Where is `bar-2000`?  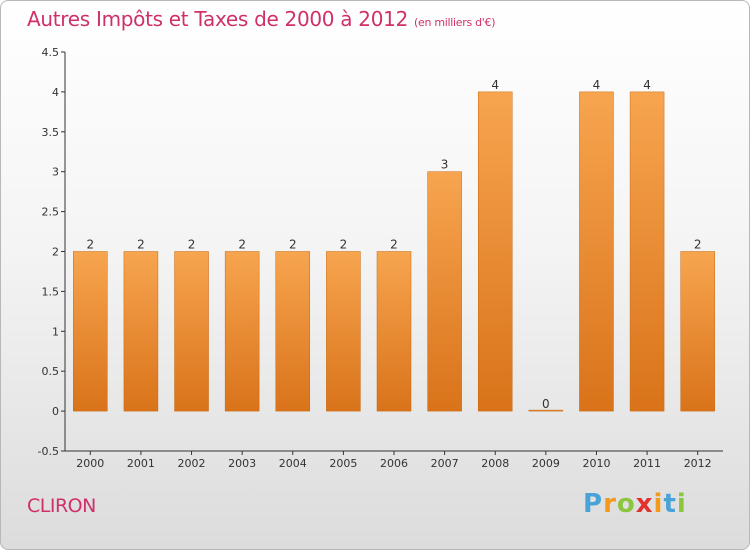
bar-2000 is located at coordinates (90, 331).